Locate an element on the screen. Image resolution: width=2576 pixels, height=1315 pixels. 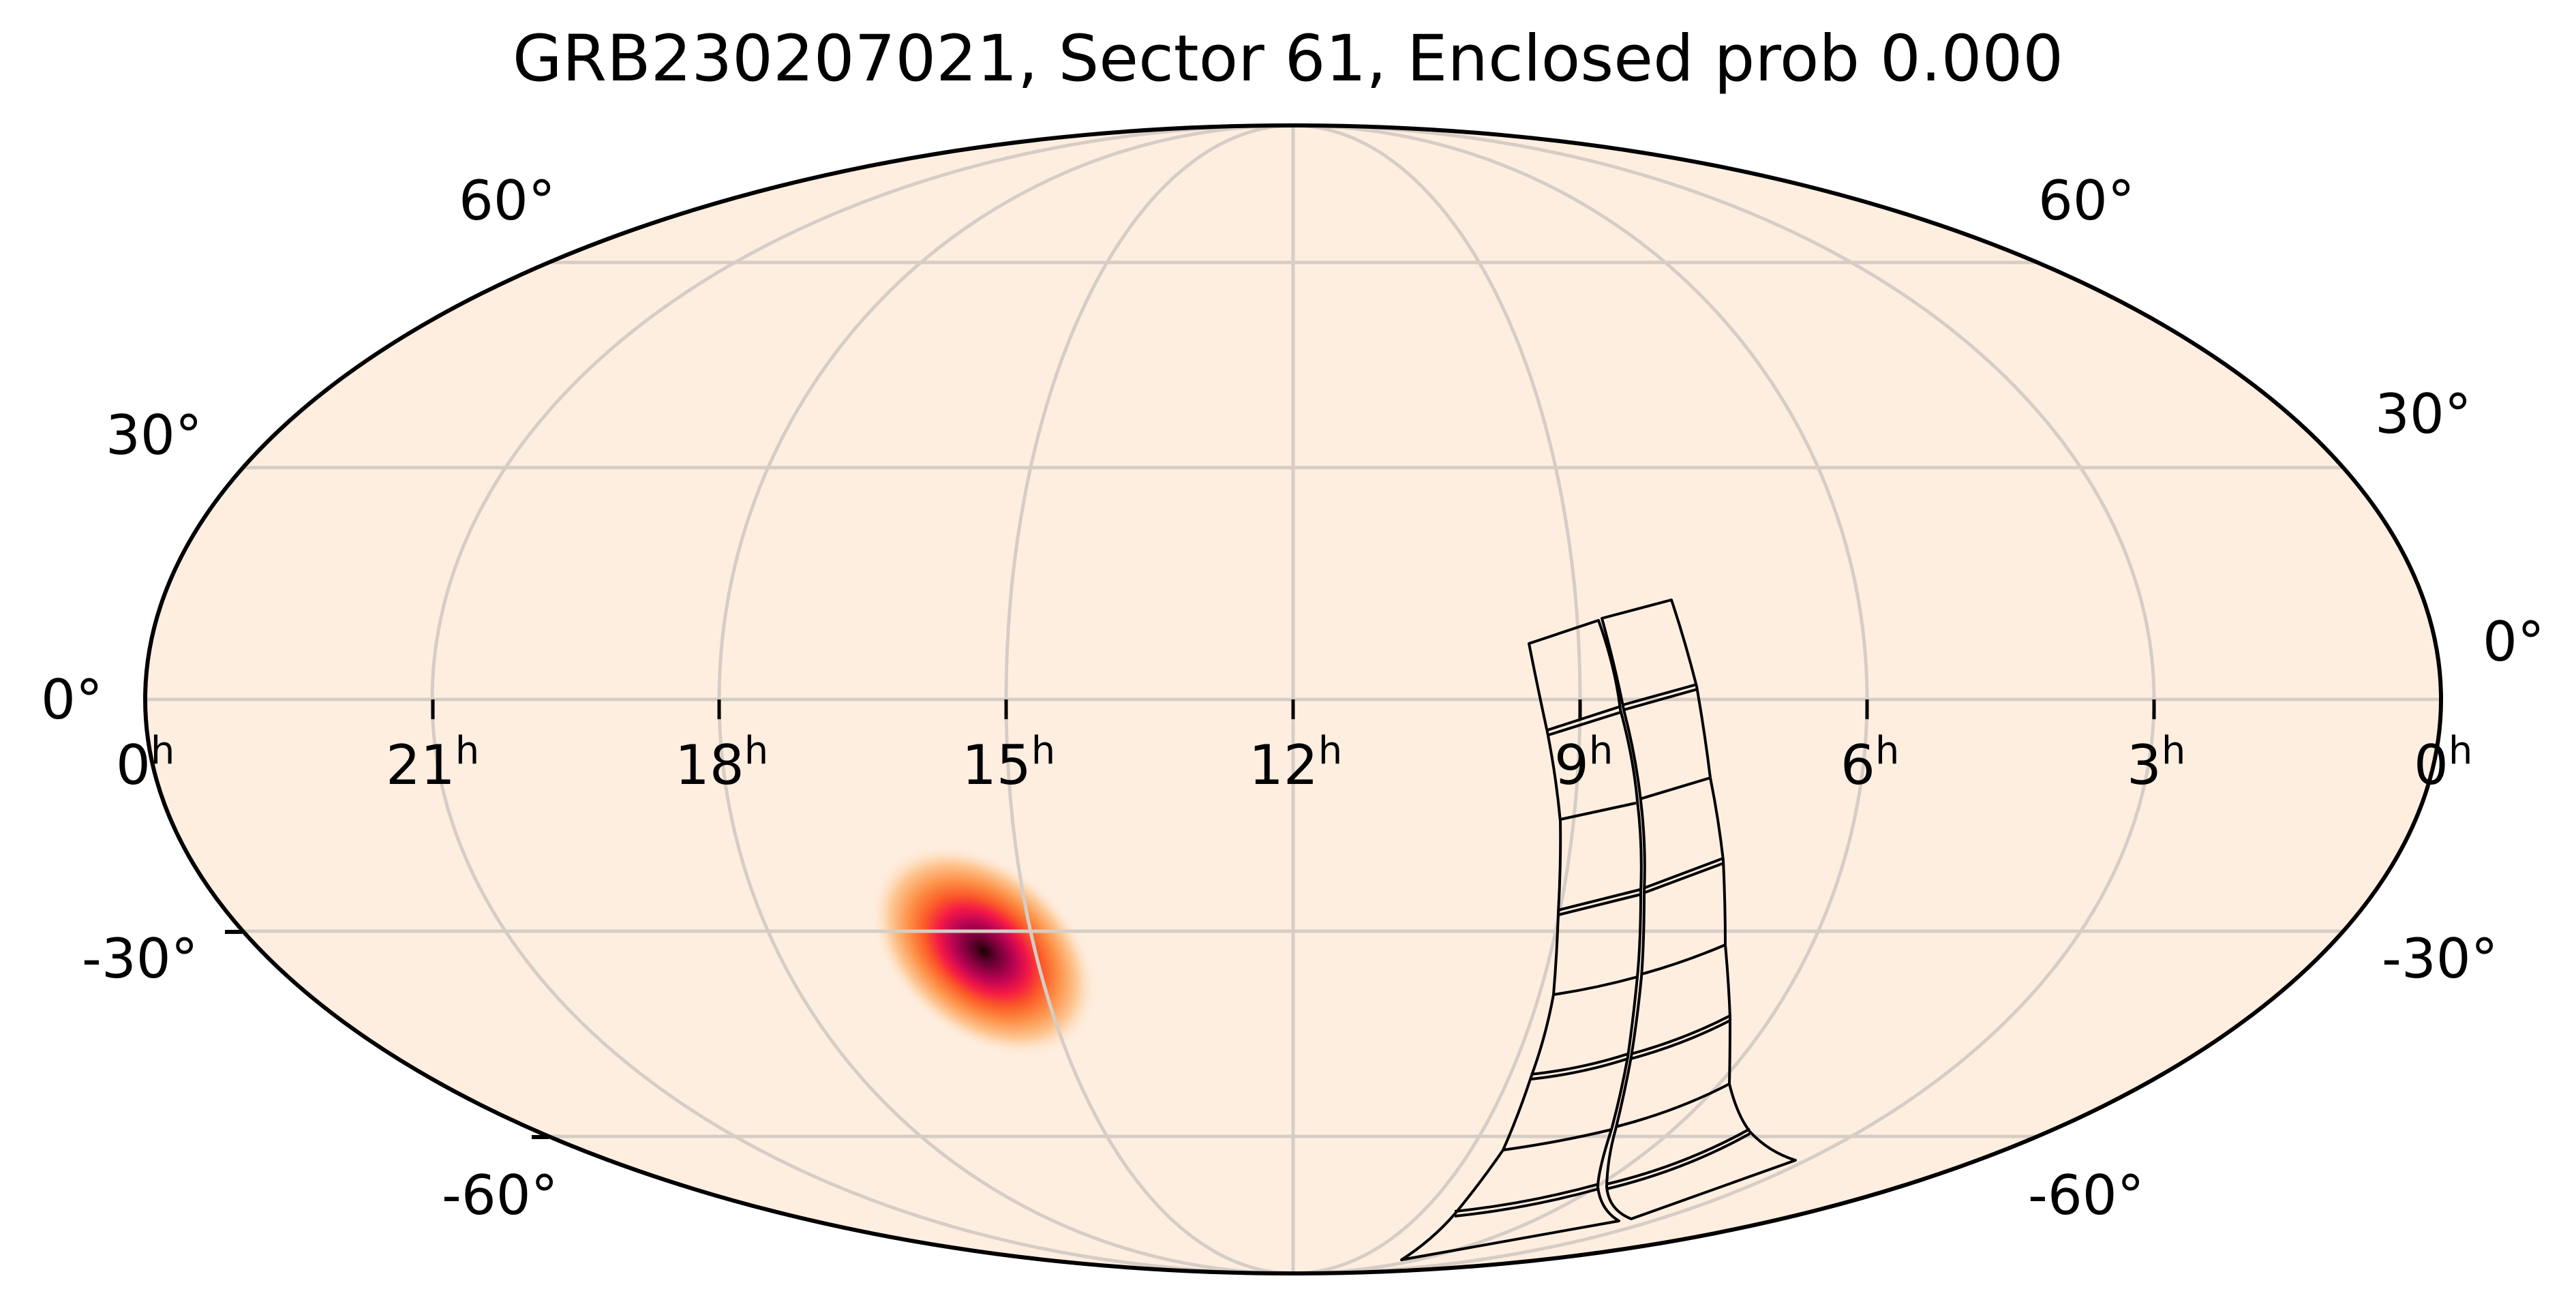
probability-region is located at coordinates (983, 951).